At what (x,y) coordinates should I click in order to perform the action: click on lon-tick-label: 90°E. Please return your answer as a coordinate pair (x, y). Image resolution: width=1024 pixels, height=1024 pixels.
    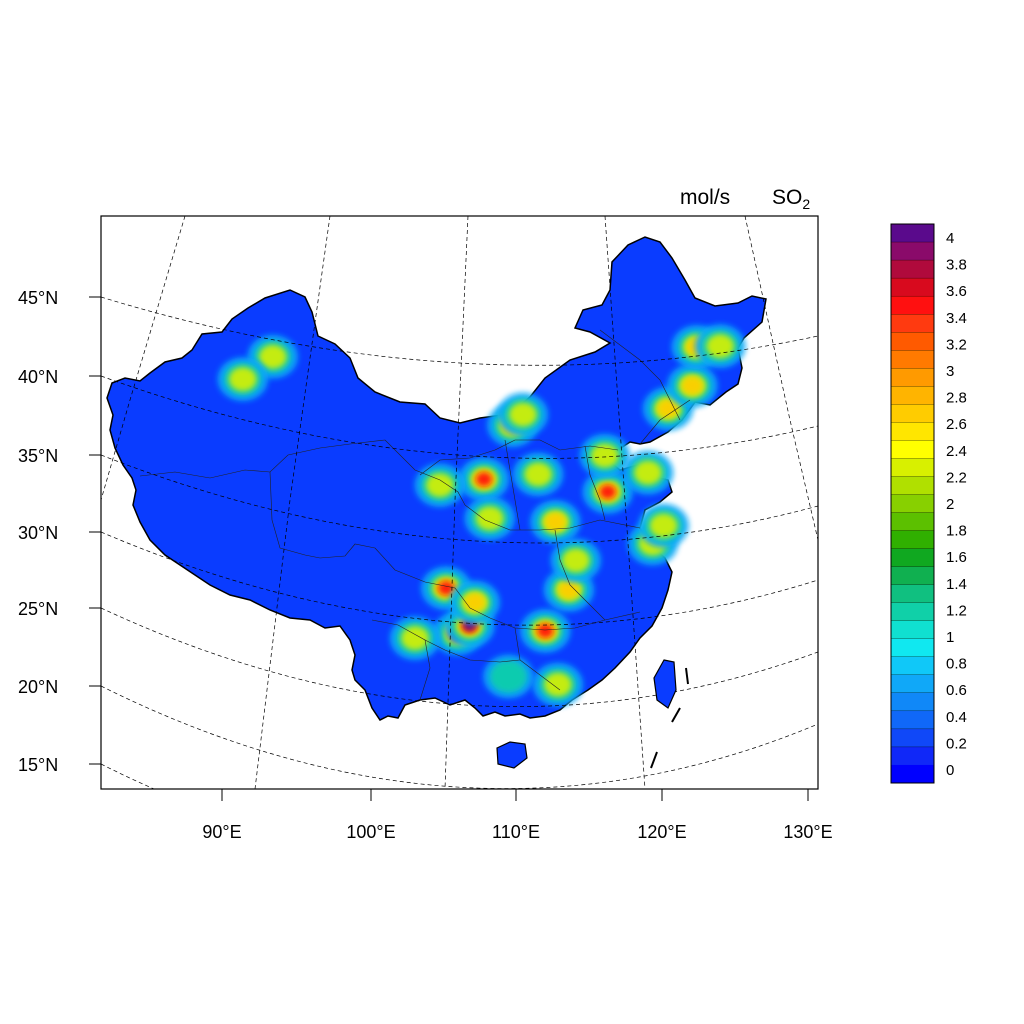
    Looking at the image, I should click on (221, 832).